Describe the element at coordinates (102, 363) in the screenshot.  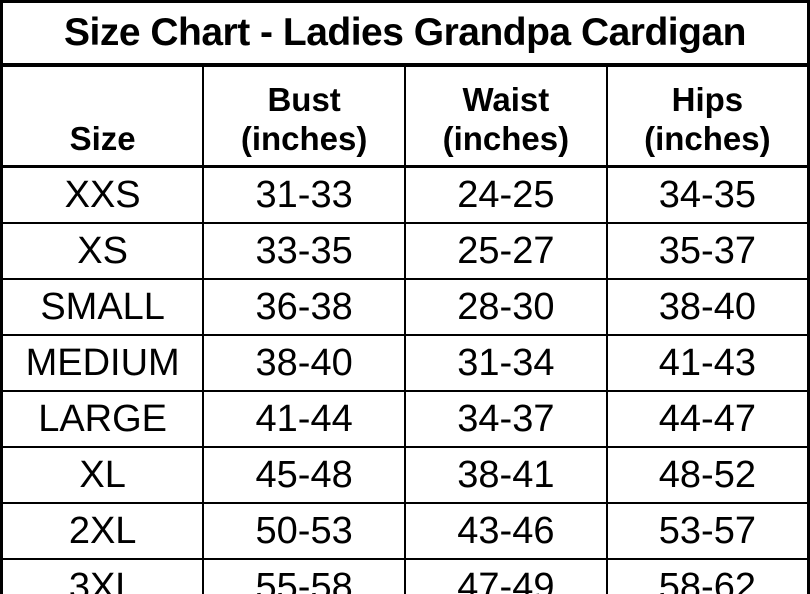
I see `size-cell: MEDIUM` at that location.